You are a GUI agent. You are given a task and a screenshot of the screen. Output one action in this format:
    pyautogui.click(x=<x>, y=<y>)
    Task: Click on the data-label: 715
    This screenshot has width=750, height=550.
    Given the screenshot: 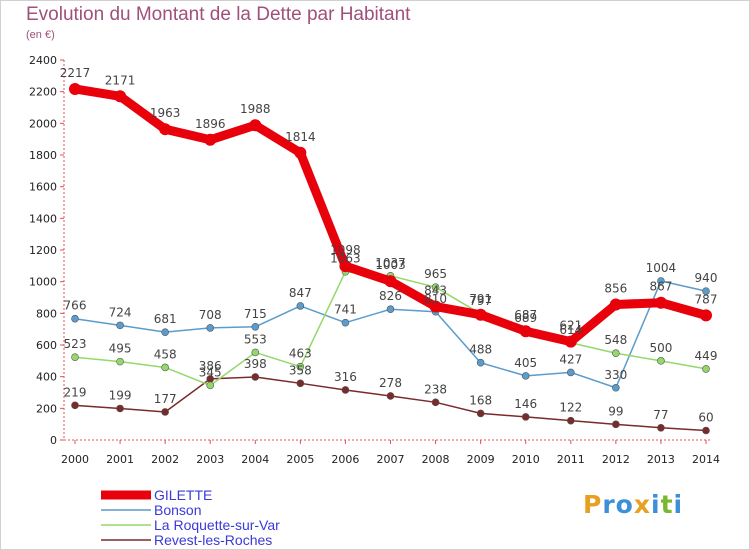 What is the action you would take?
    pyautogui.click(x=255, y=314)
    